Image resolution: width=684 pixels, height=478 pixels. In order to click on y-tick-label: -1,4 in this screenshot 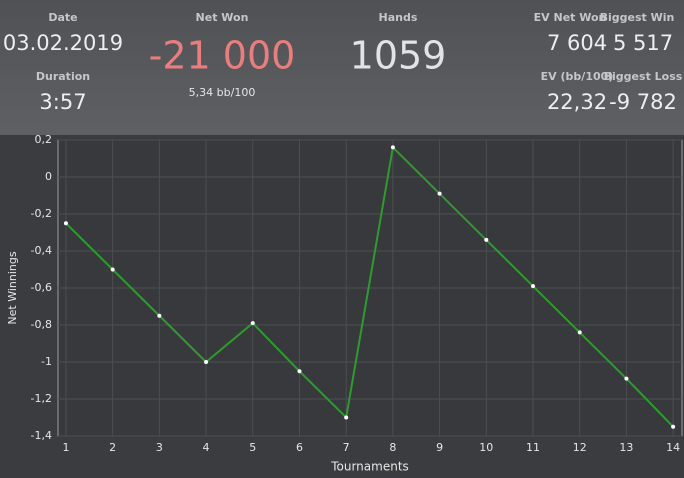, I will do `click(41, 435)`.